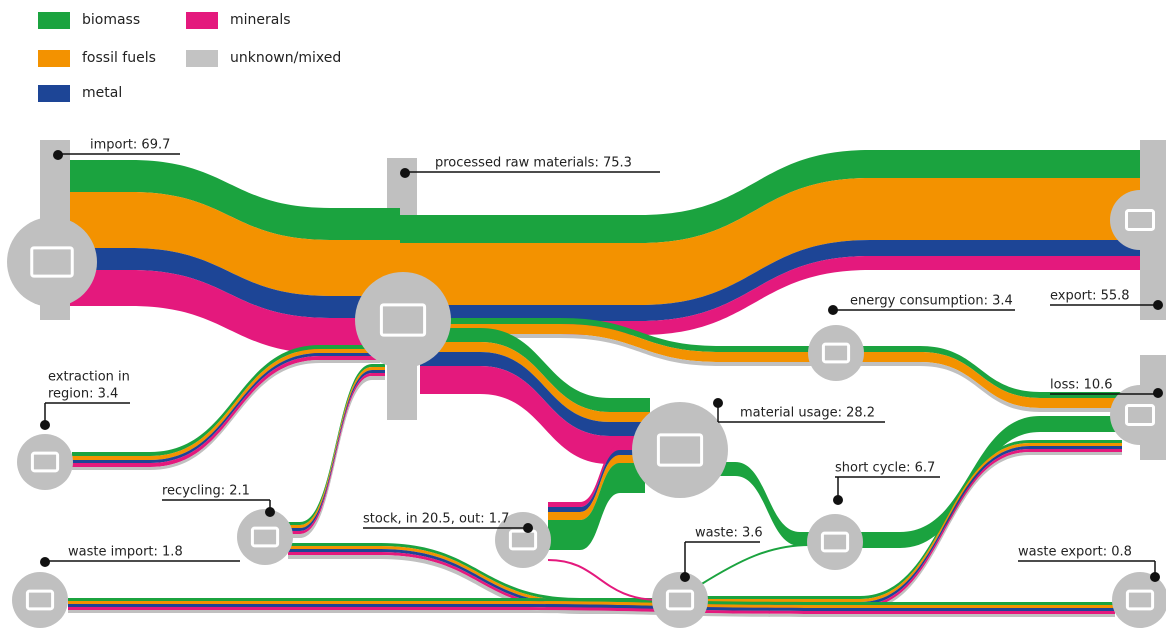 The width and height of the screenshot is (1166, 628). I want to click on legend-label: fossil fuels, so click(119, 58).